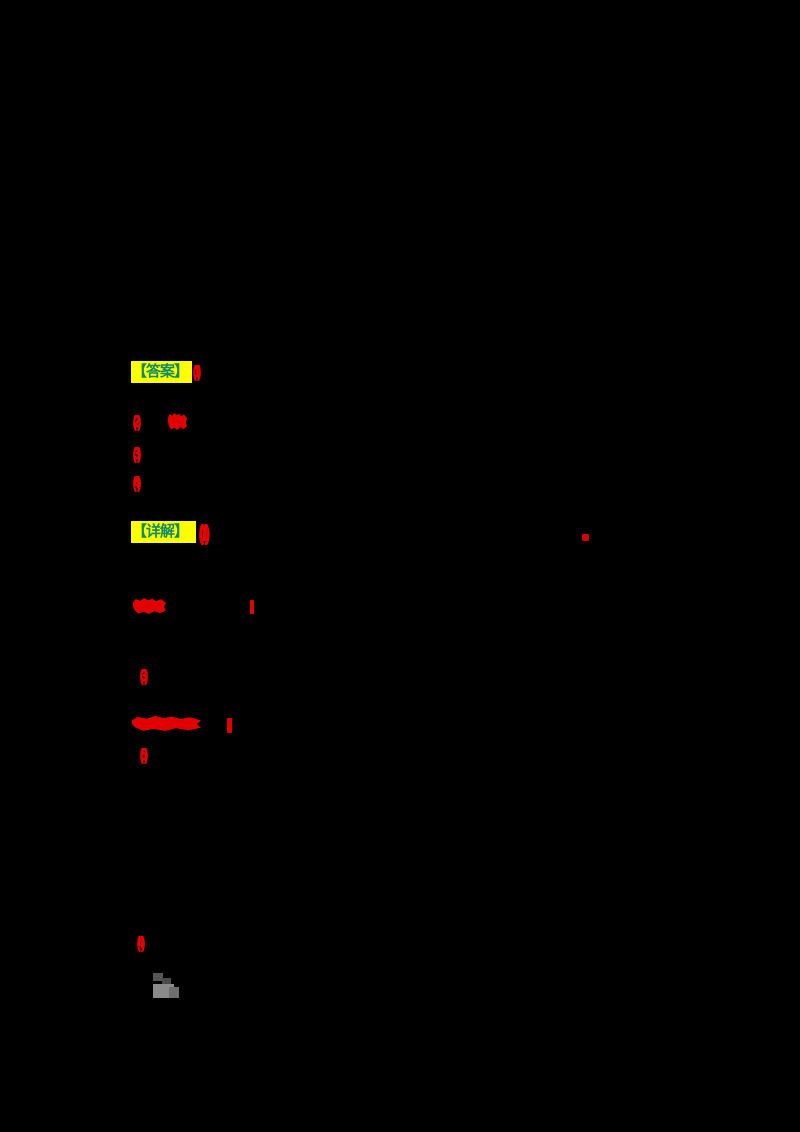 The image size is (800, 1132). I want to click on detail-item-4-number: (4), so click(141, 942).